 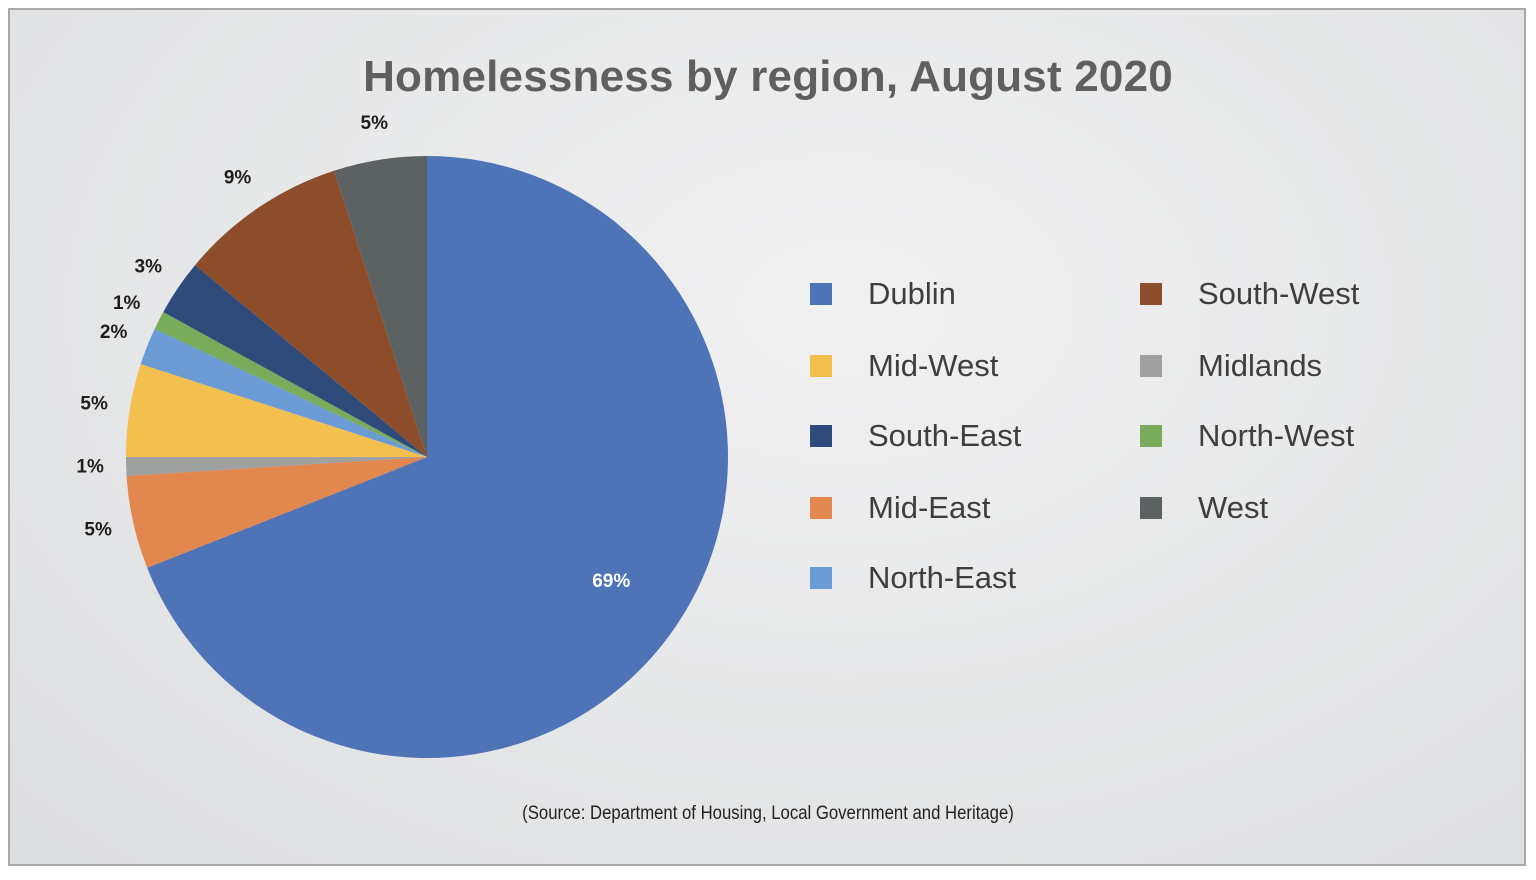 What do you see at coordinates (94, 403) in the screenshot?
I see `data-label-mid-west: 5%` at bounding box center [94, 403].